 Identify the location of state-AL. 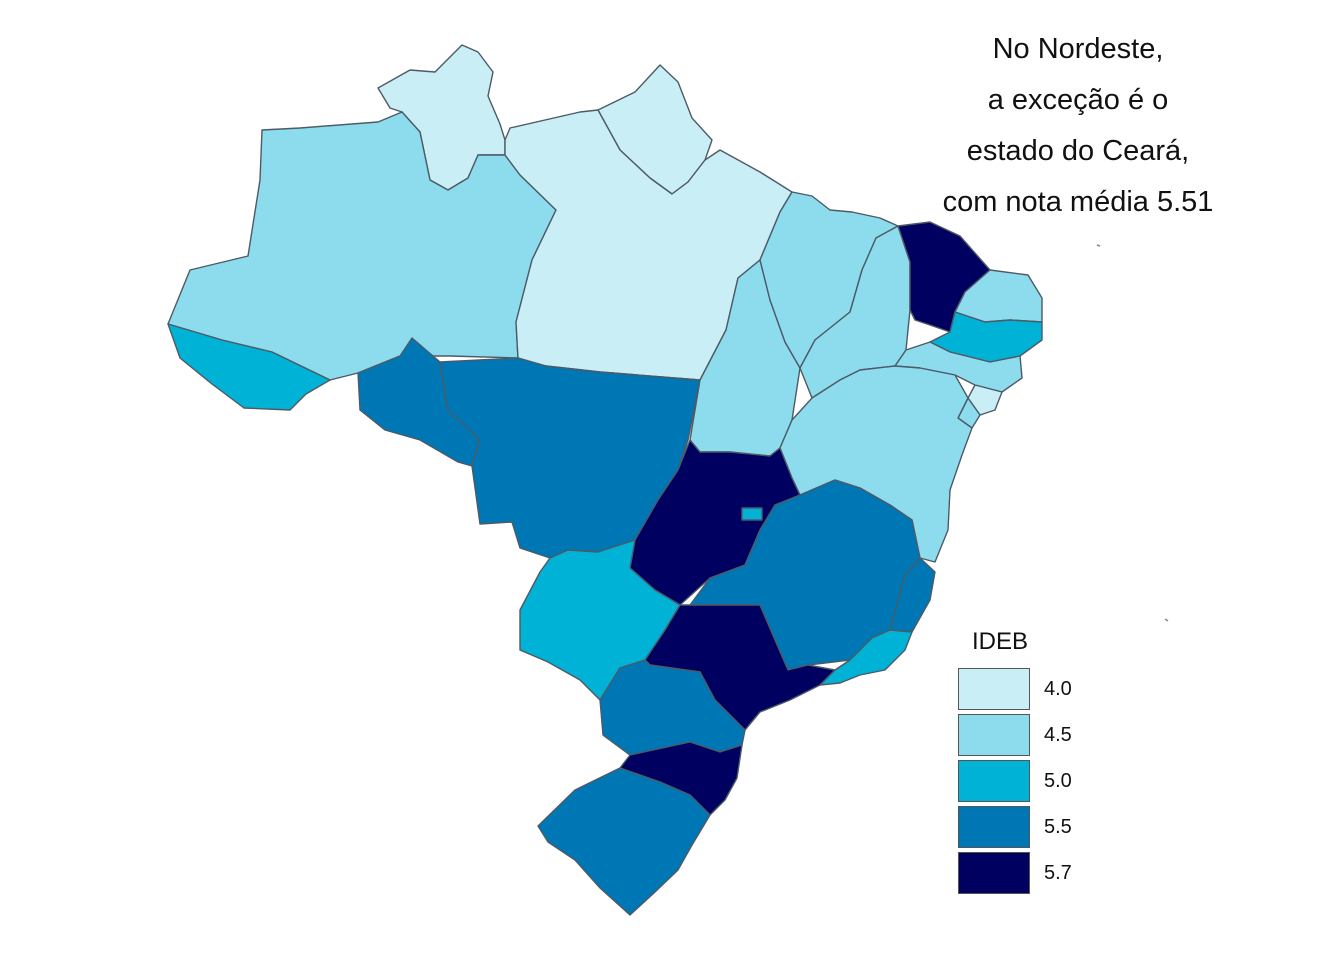
(985, 400).